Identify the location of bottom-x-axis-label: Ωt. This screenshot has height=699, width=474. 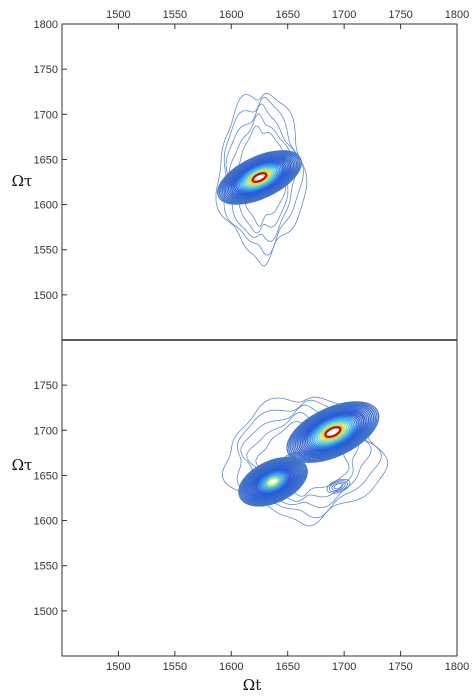
(252, 685).